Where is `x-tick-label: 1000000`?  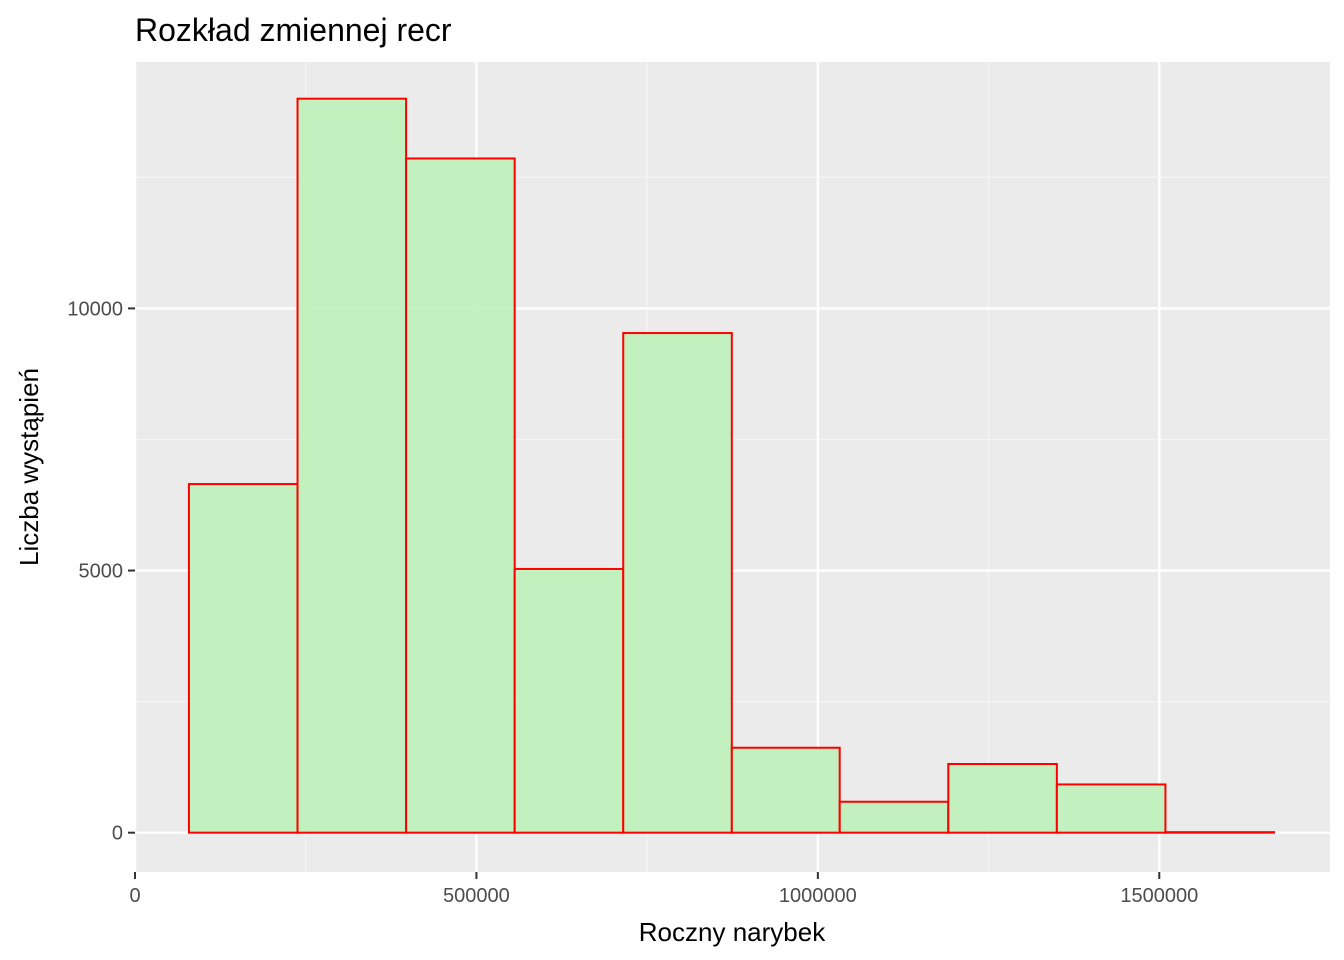 x-tick-label: 1000000 is located at coordinates (818, 896).